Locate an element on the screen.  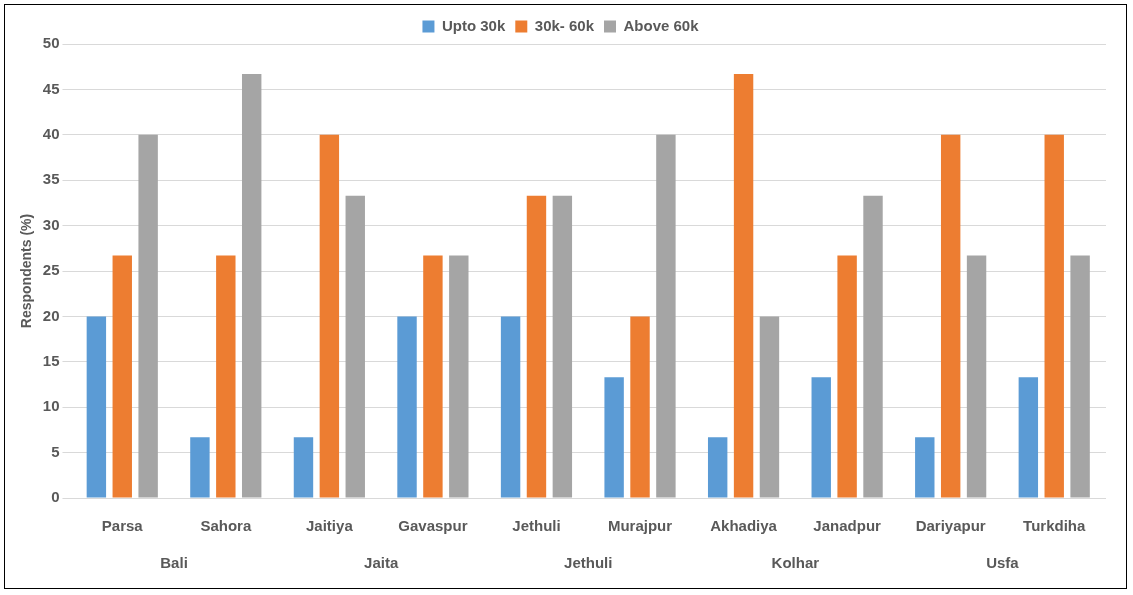
y-tick-label: 50 is located at coordinates (51, 43).